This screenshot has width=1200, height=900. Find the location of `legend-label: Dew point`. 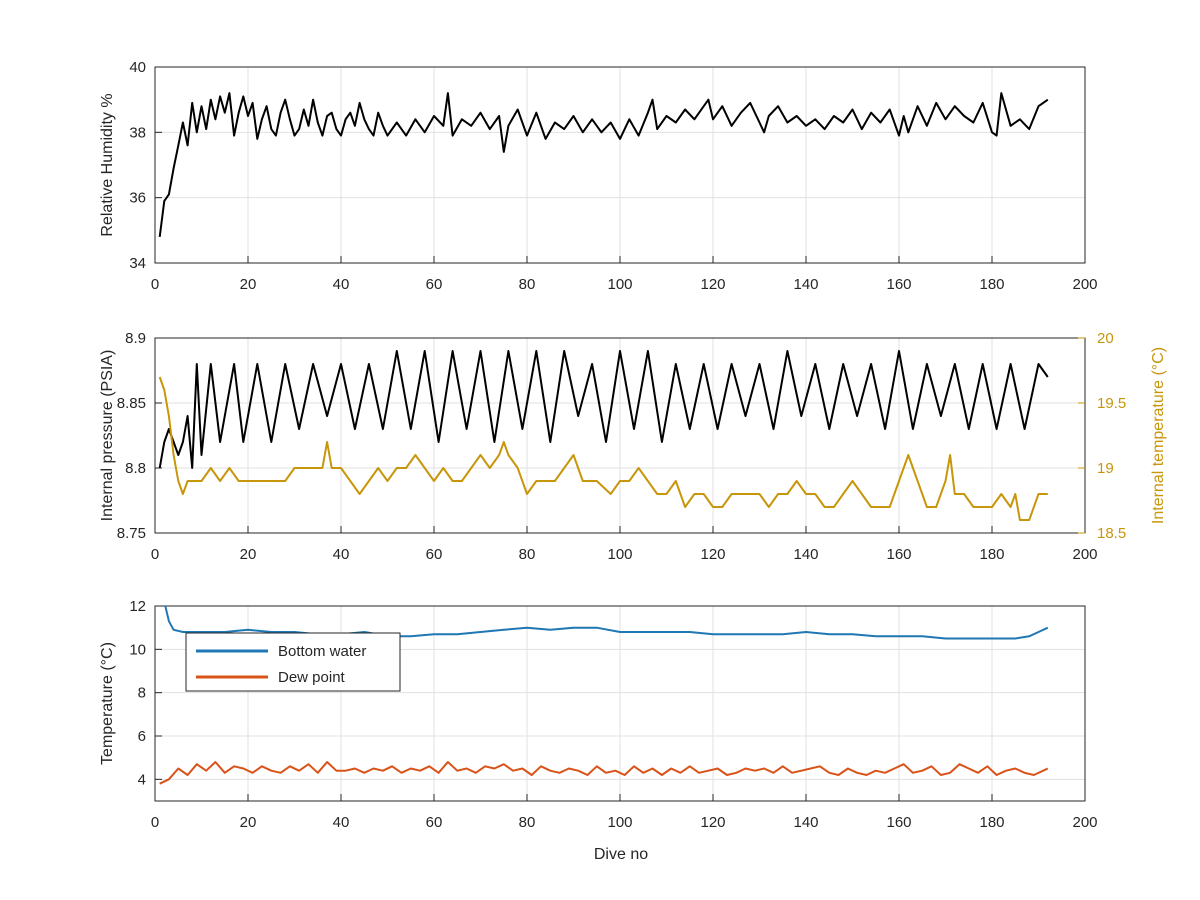

legend-label: Dew point is located at coordinates (312, 677).